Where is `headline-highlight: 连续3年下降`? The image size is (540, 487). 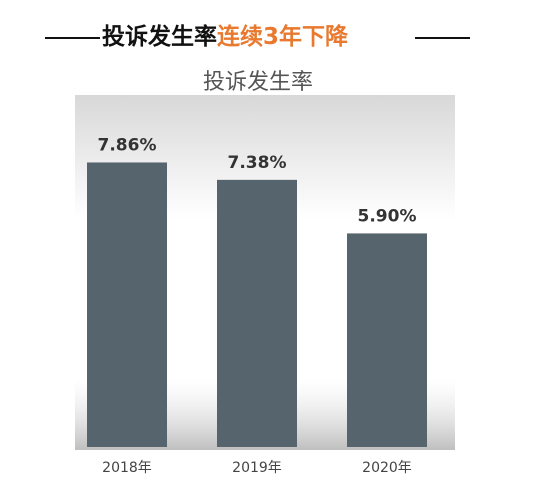
headline-highlight: 连续3年下降 is located at coordinates (283, 36).